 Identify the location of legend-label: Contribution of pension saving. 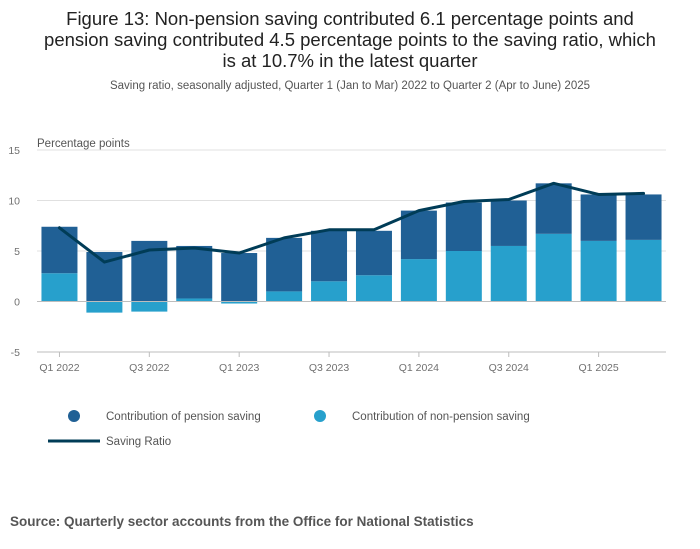
(183, 417).